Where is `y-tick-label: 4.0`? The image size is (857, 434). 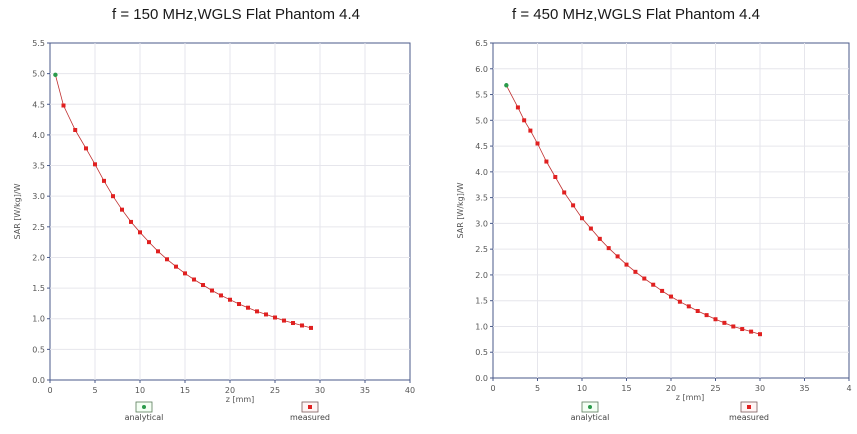 y-tick-label: 4.0 is located at coordinates (481, 172).